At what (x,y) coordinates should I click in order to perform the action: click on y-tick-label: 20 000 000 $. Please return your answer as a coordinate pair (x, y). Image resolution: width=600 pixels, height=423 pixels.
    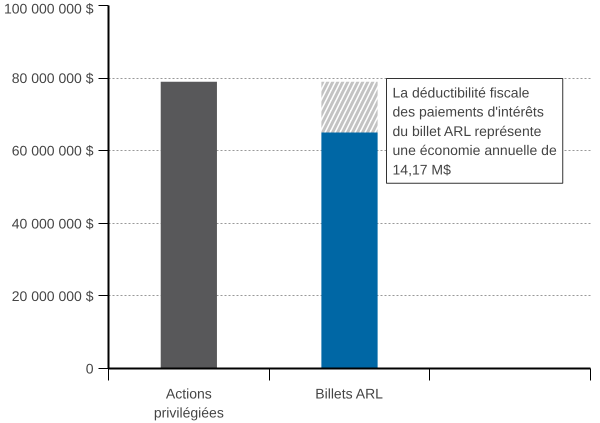
    Looking at the image, I should click on (53, 296).